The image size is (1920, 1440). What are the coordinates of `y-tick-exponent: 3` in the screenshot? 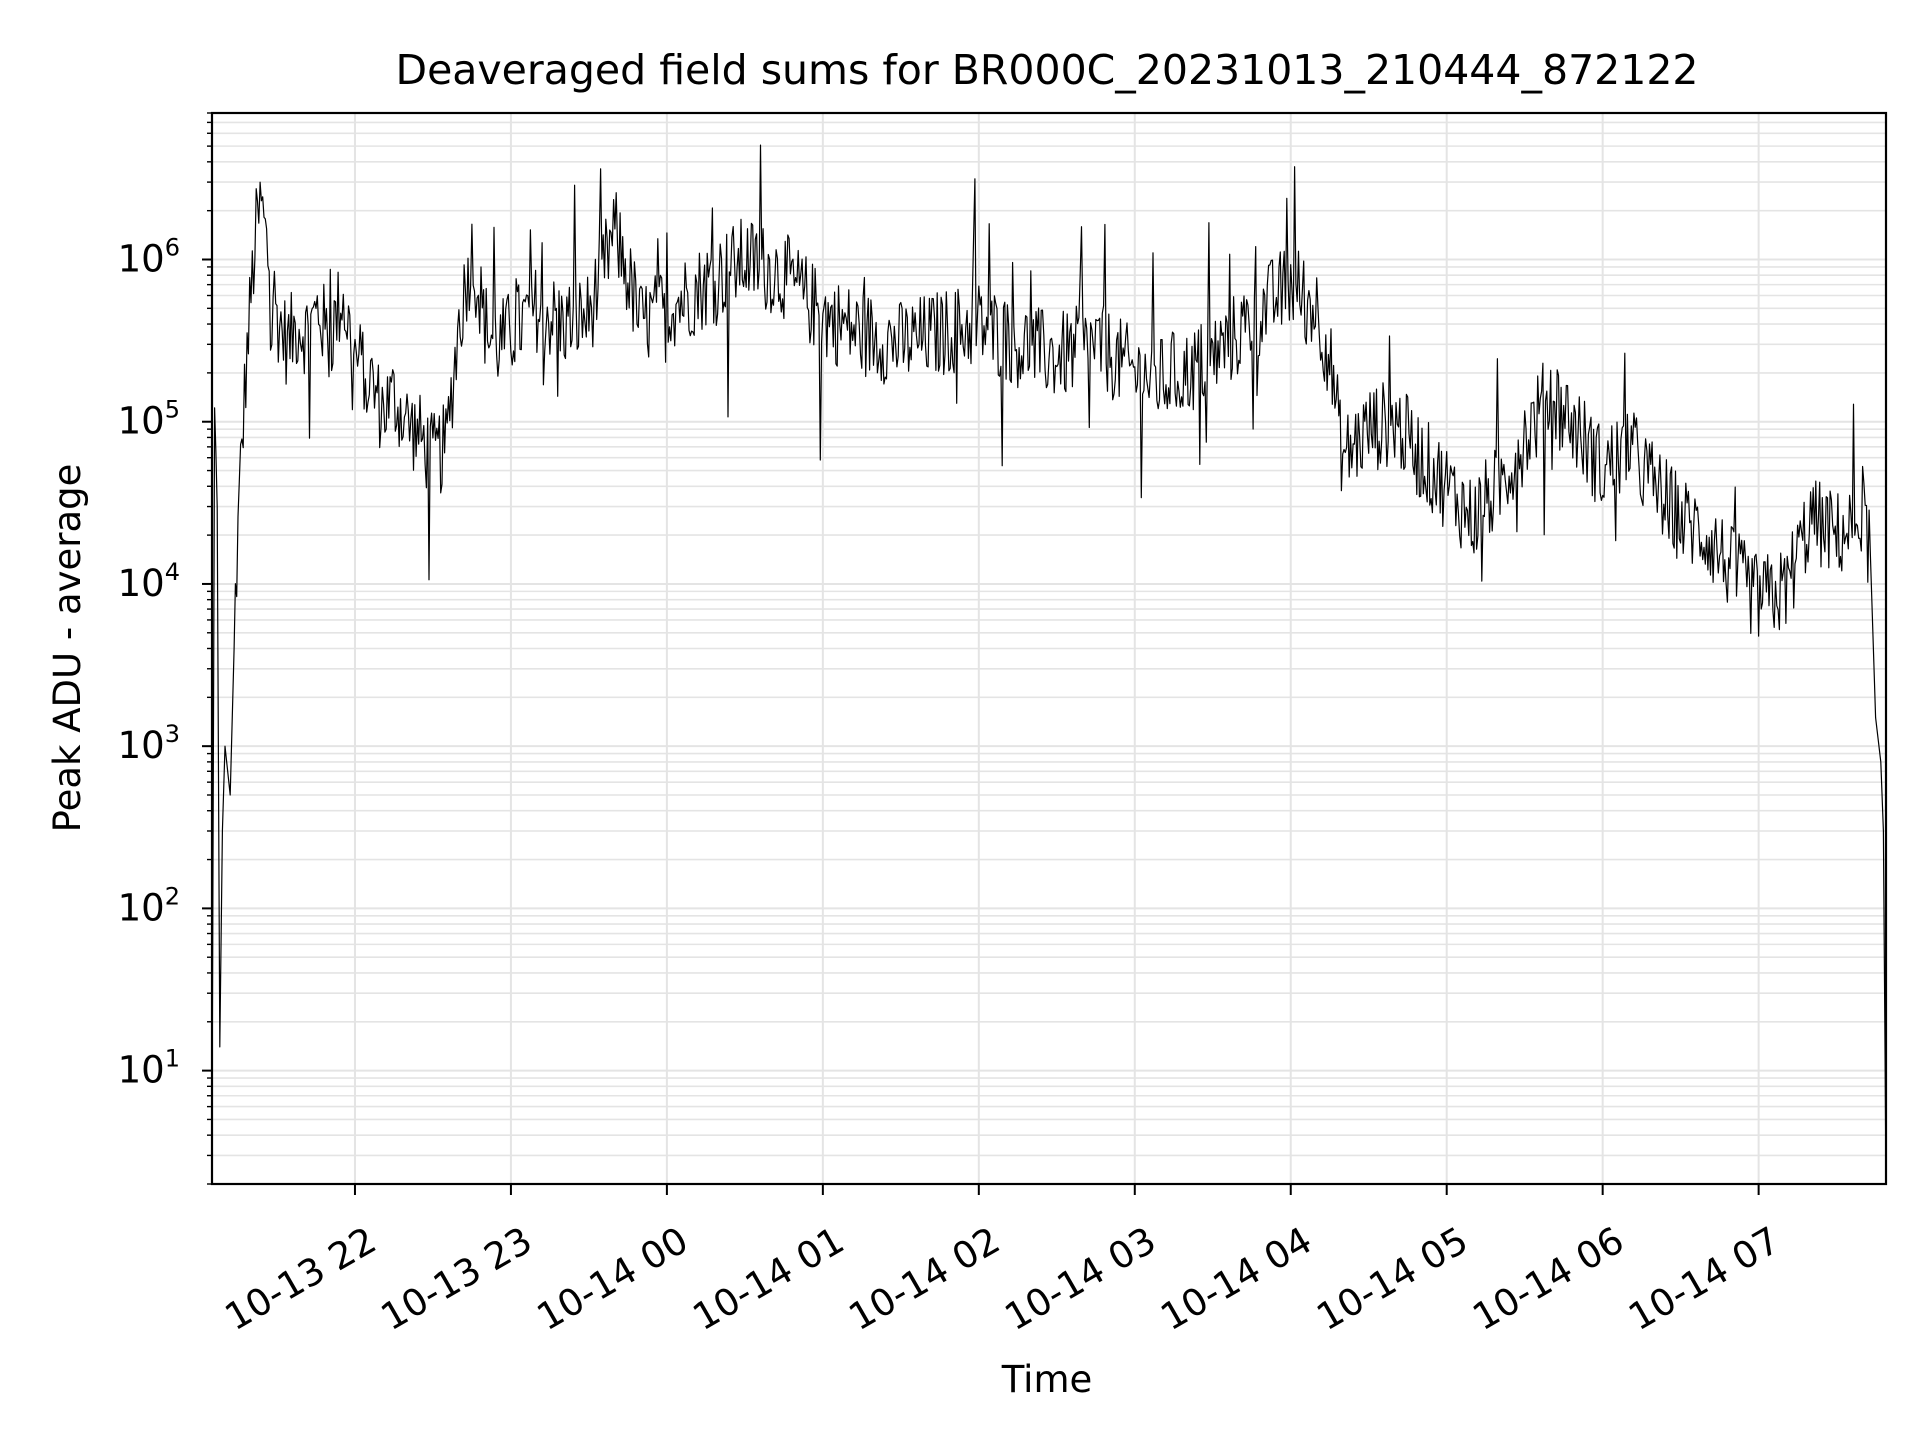 It's located at (172, 734).